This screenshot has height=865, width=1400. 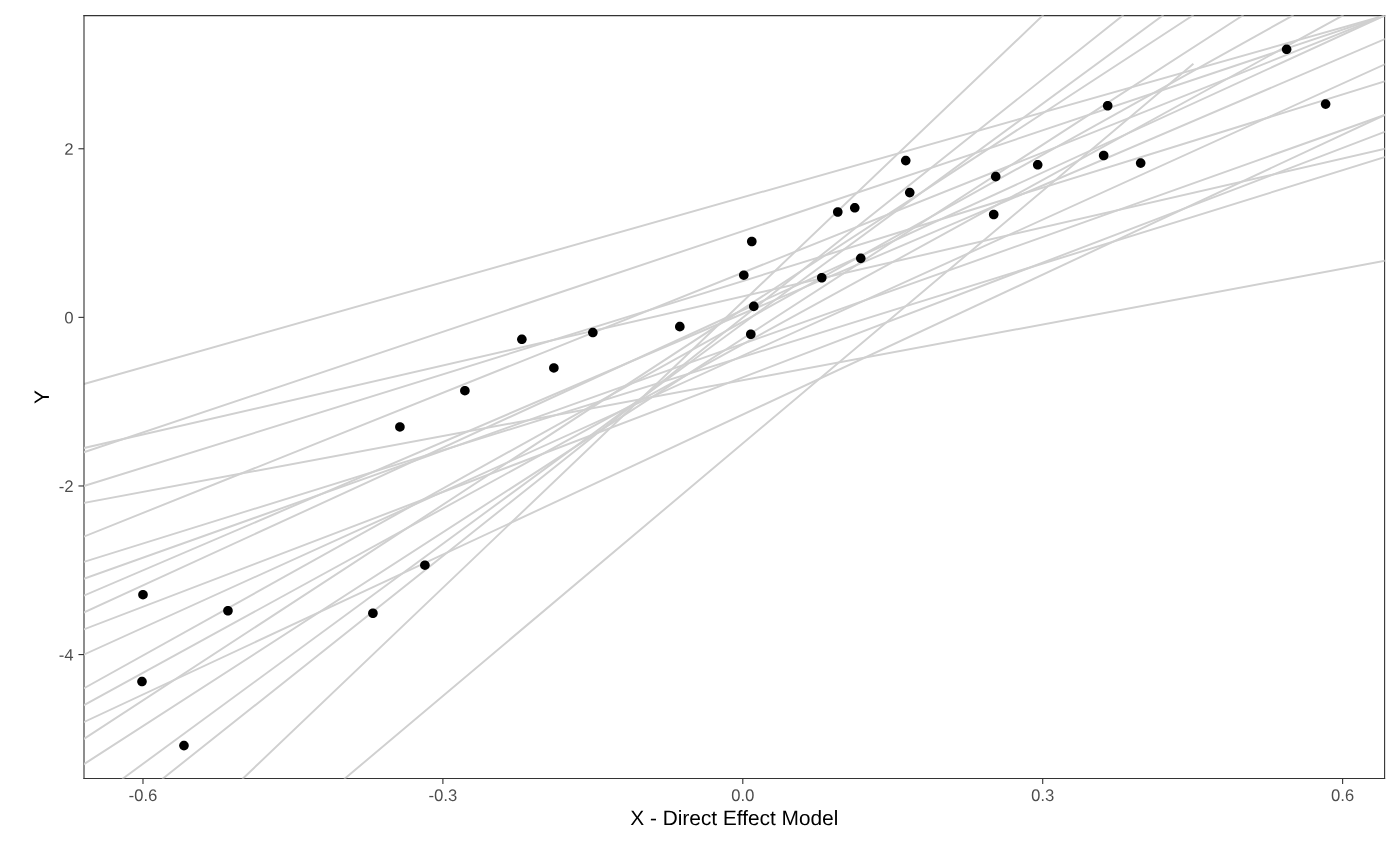 I want to click on y-axis-title: Y, so click(x=41, y=397).